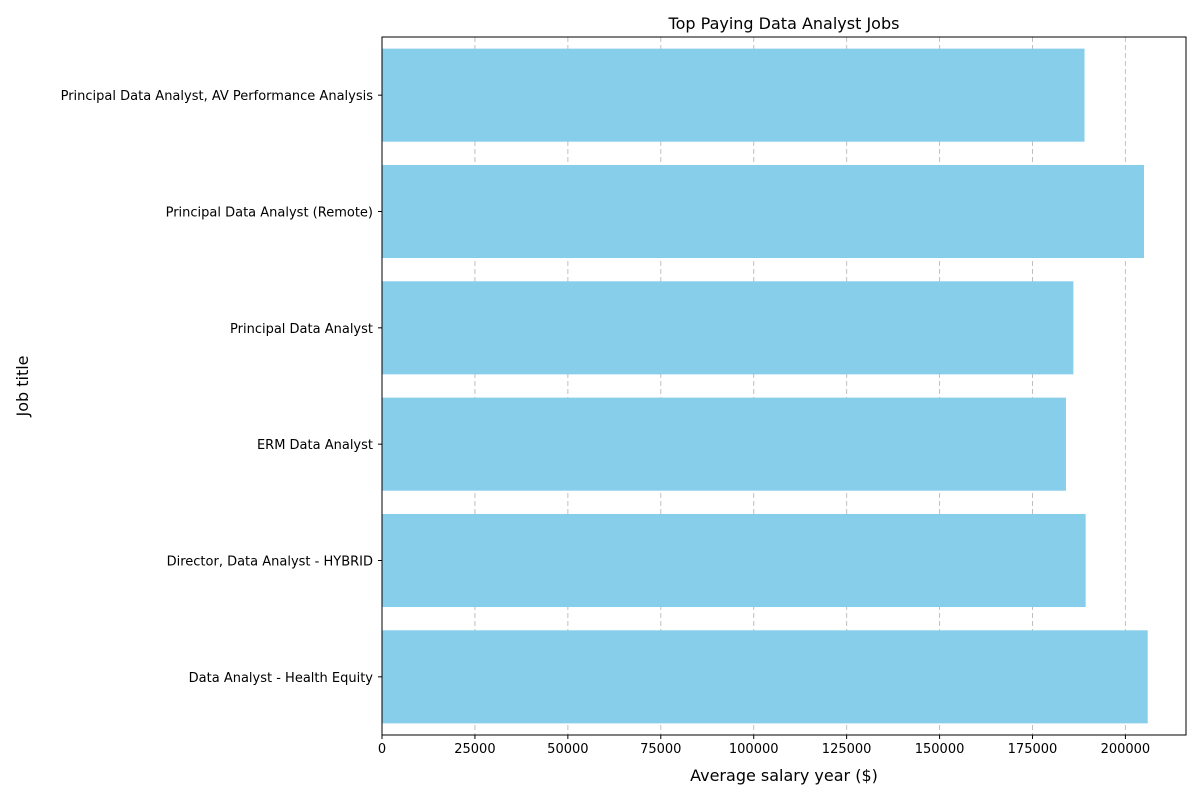  What do you see at coordinates (940, 749) in the screenshot?
I see `x-tick-label: 150000` at bounding box center [940, 749].